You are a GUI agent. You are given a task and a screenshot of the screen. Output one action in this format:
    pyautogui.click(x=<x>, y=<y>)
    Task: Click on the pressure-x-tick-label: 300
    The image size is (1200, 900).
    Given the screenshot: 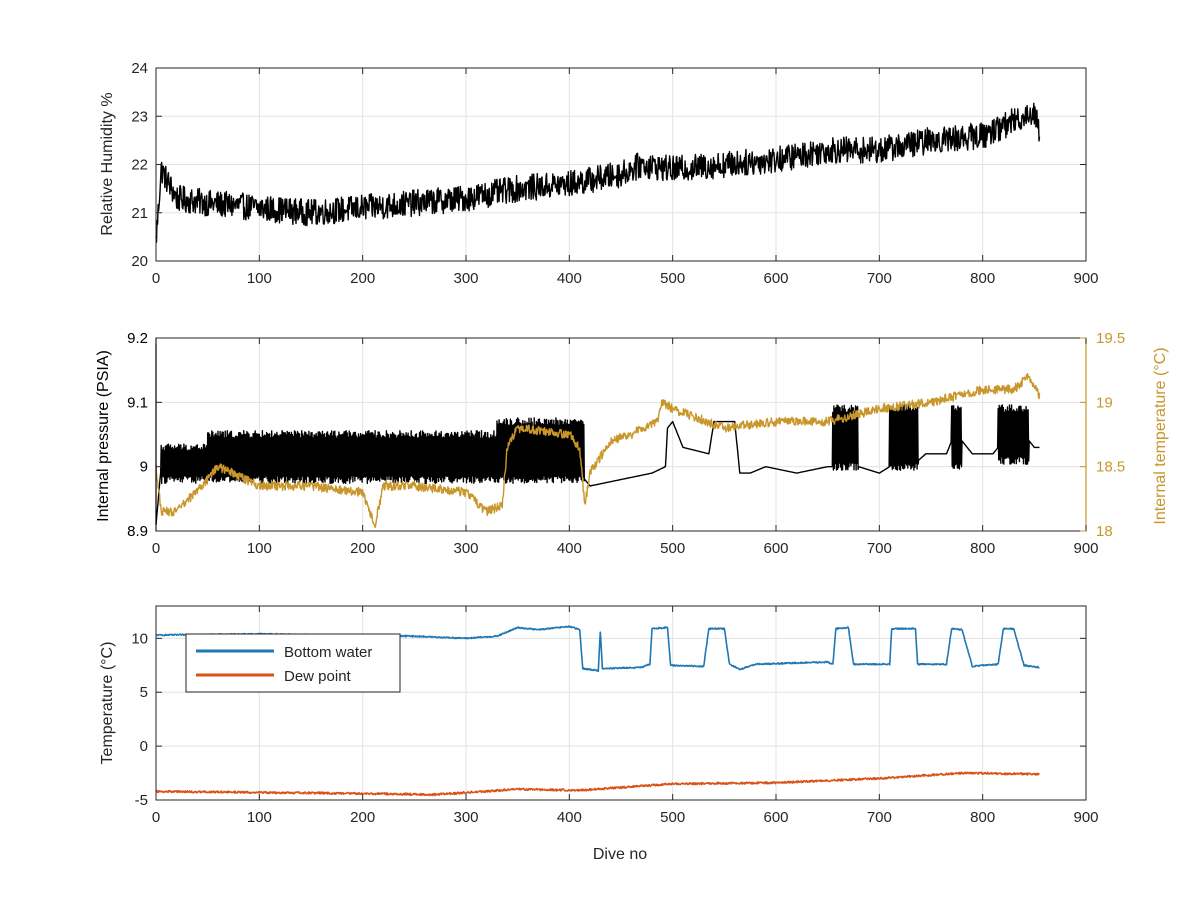 What is the action you would take?
    pyautogui.click(x=465, y=548)
    